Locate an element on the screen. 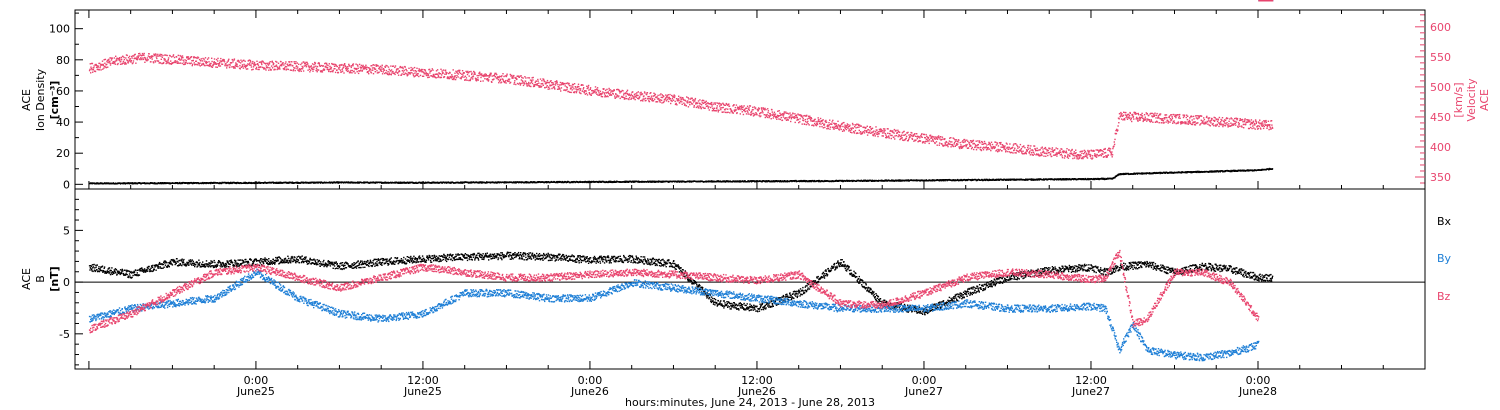  top-left-tick-label: 40 is located at coordinates (63, 122).